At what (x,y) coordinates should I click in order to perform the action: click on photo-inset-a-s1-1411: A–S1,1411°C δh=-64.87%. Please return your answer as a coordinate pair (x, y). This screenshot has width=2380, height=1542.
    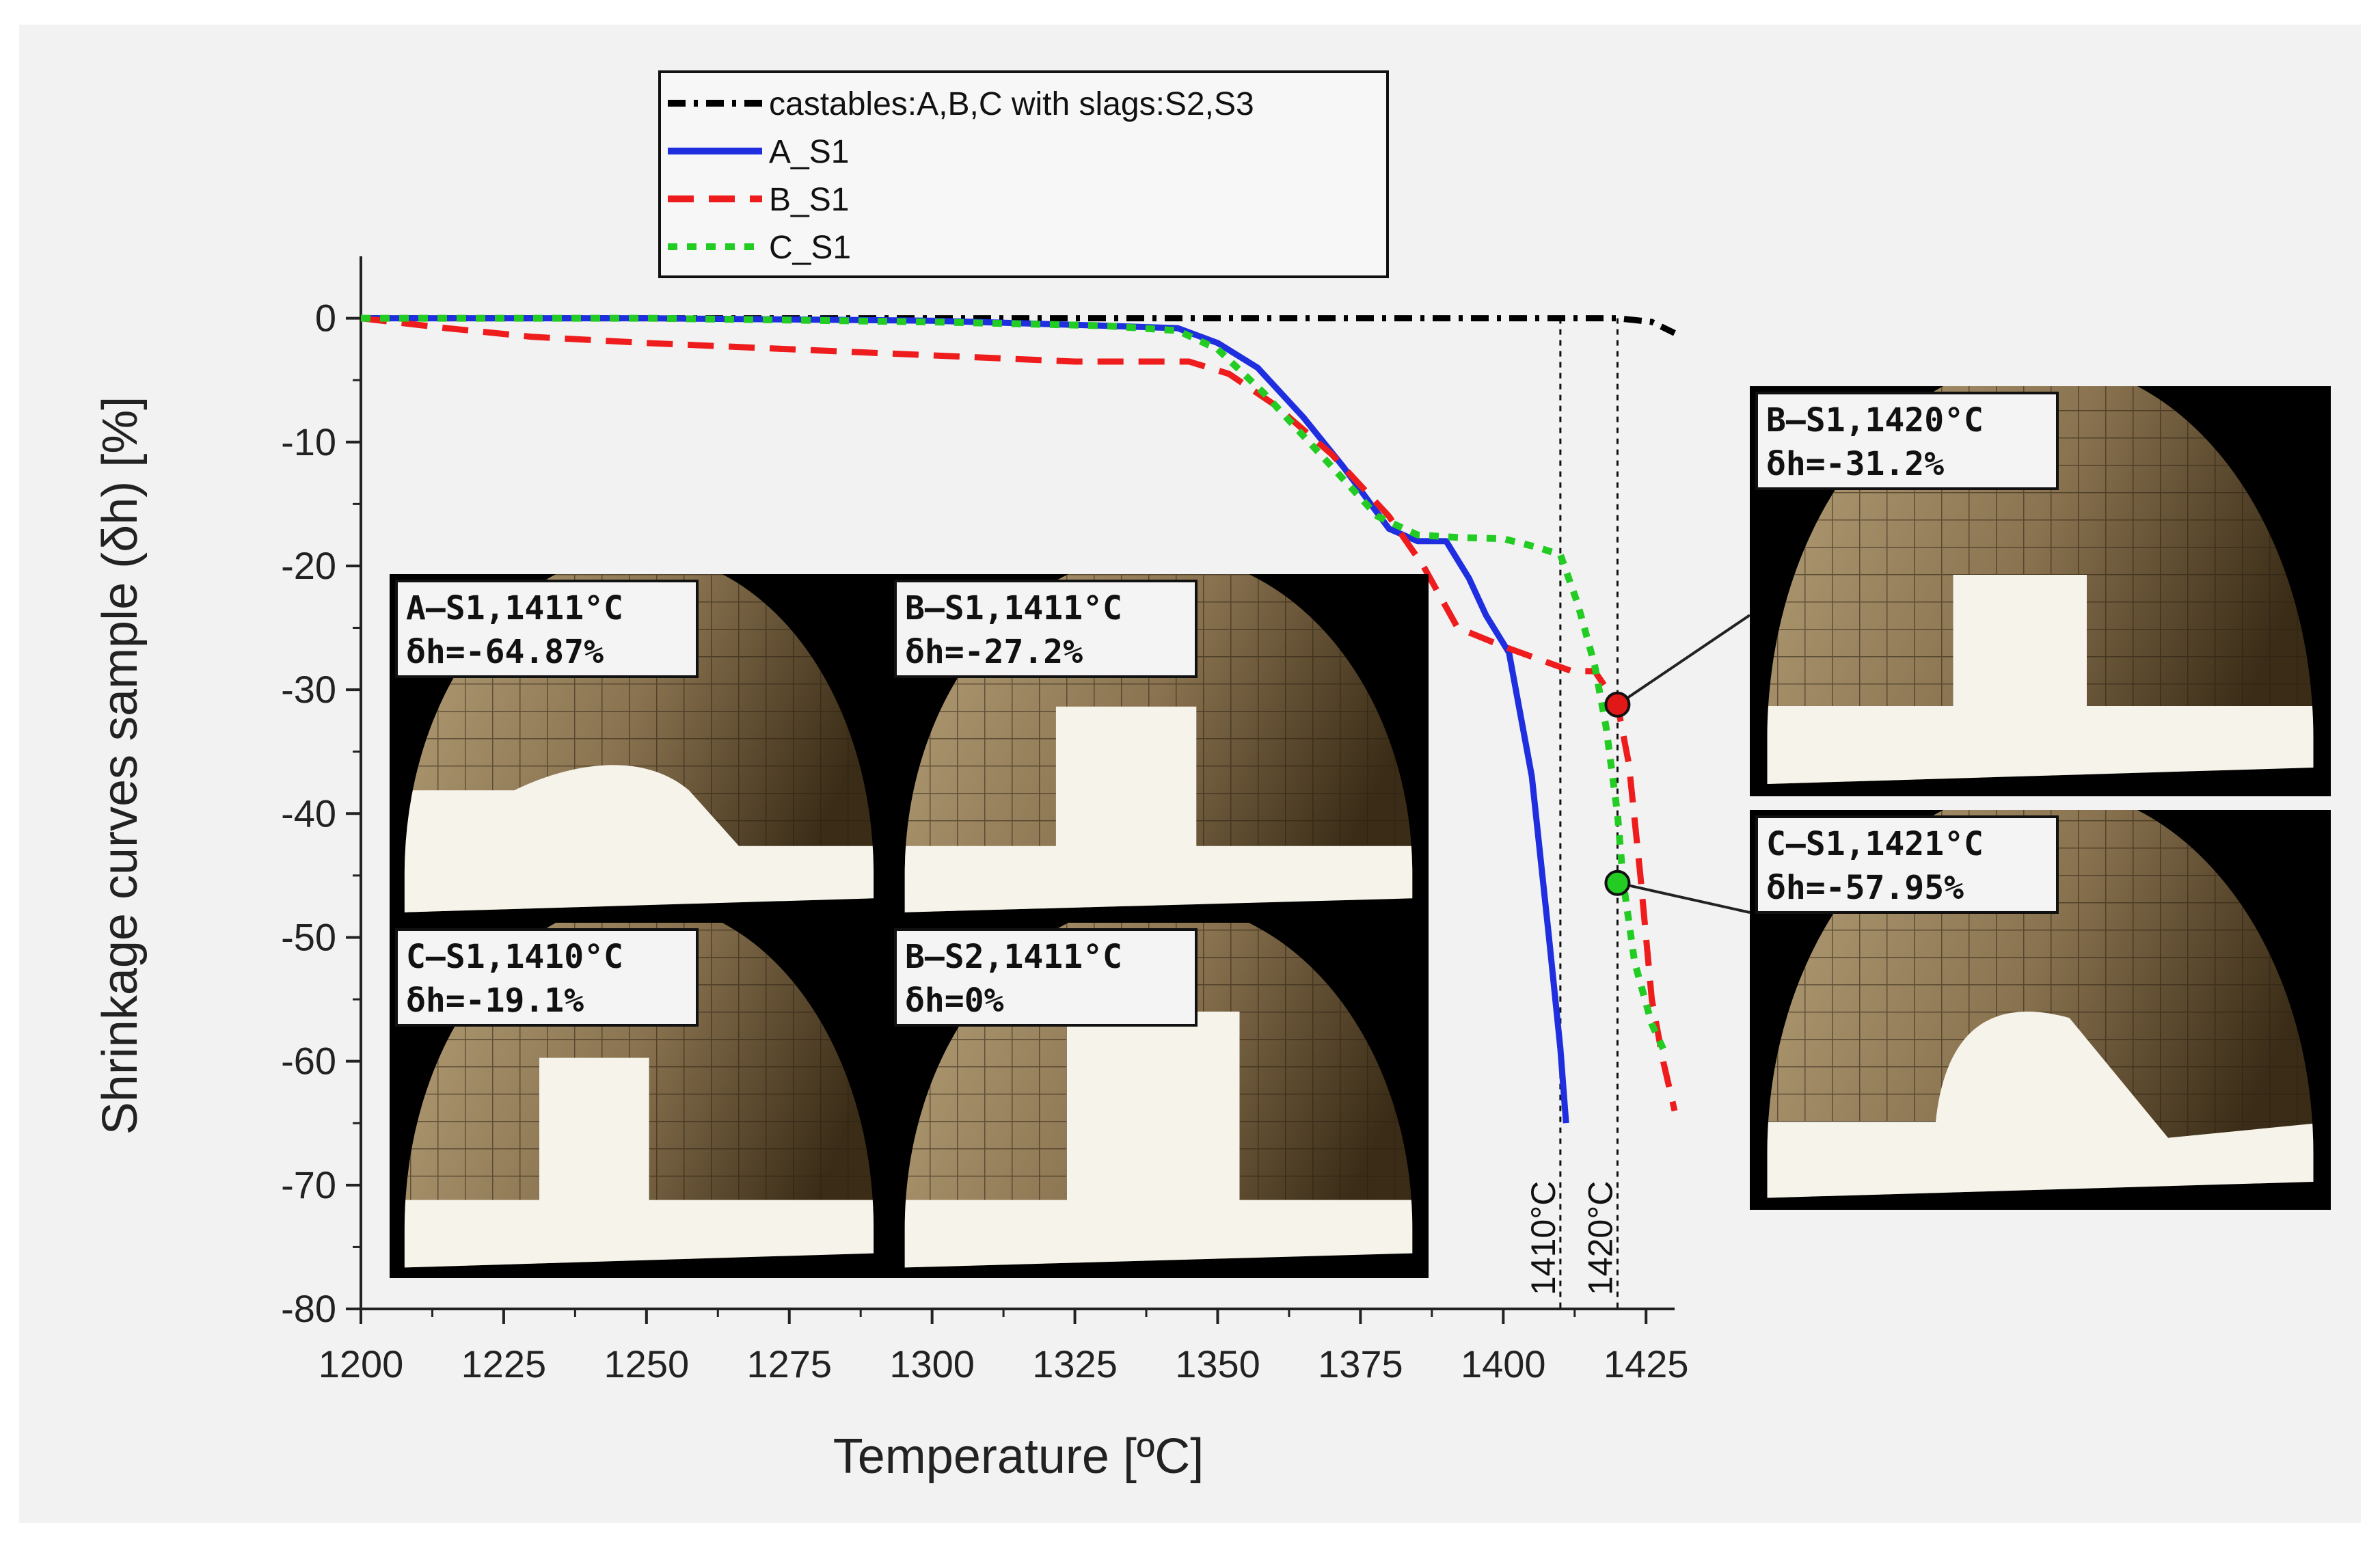
    Looking at the image, I should click on (639, 748).